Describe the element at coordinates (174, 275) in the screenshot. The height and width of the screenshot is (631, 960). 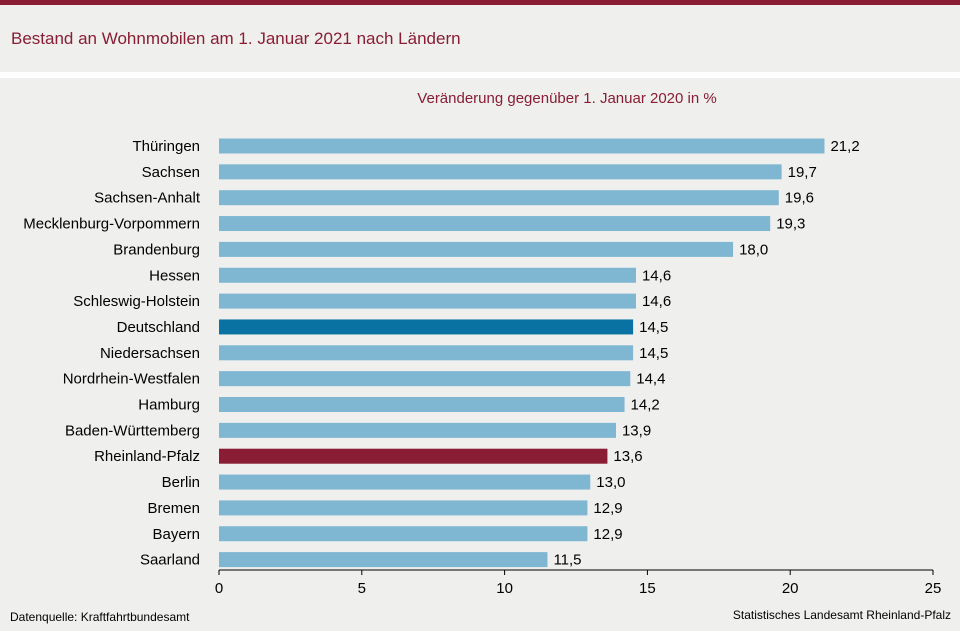
I see `category-label-hessen: Hessen` at that location.